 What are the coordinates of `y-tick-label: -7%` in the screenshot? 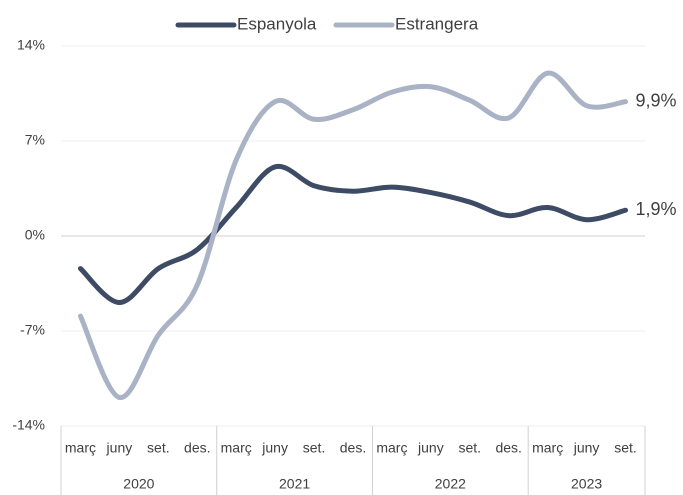 It's located at (32, 330).